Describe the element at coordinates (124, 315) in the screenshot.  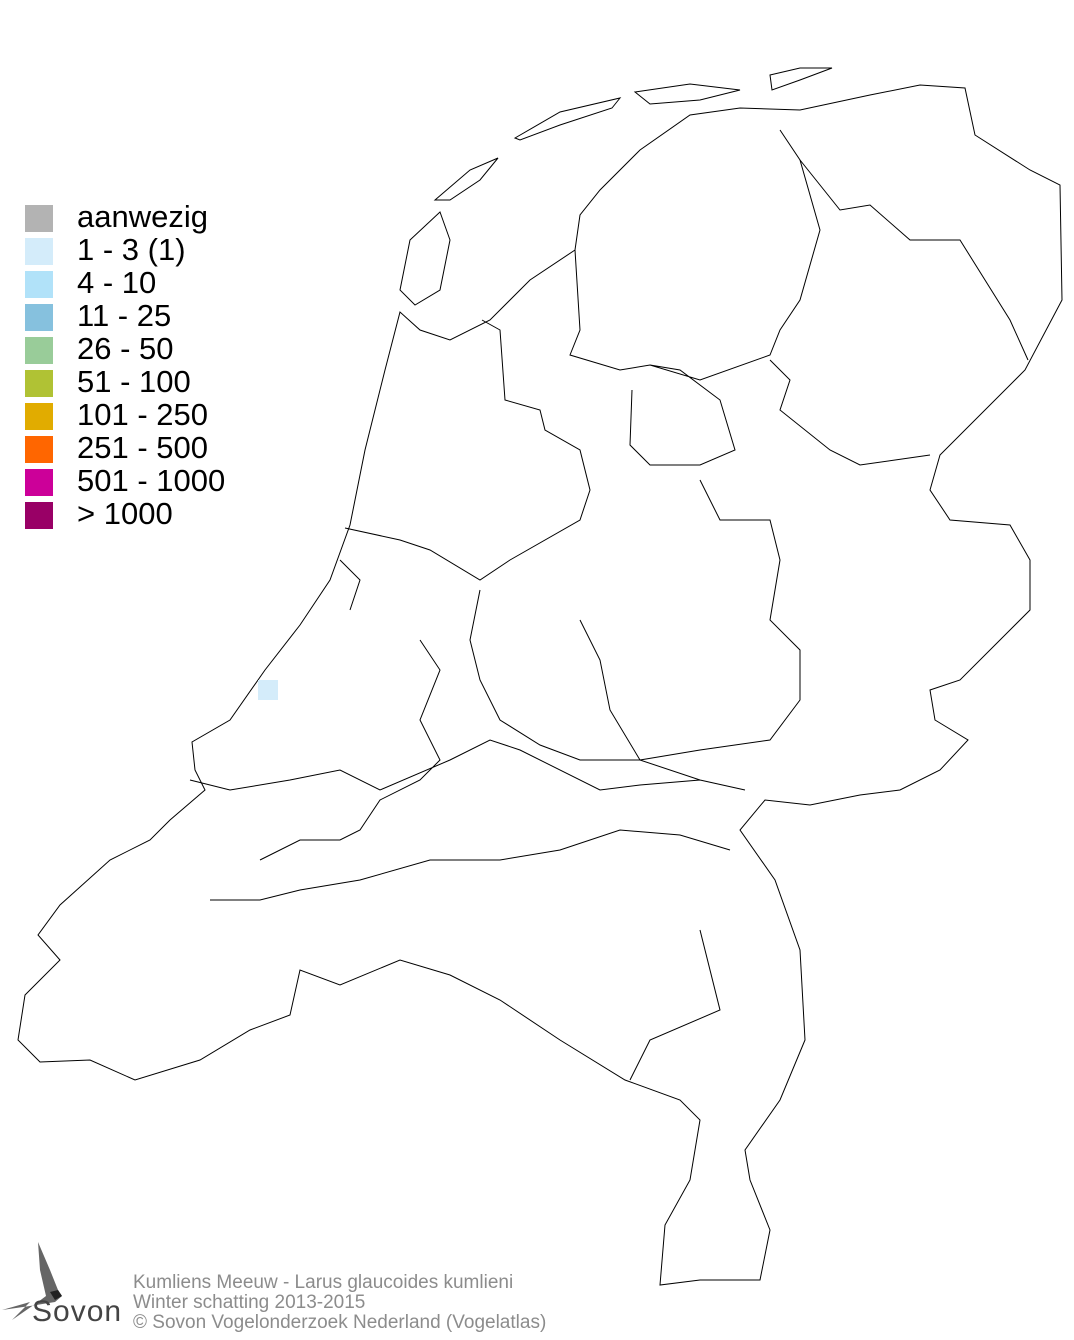
I see `legend-label: 11 - 25` at that location.